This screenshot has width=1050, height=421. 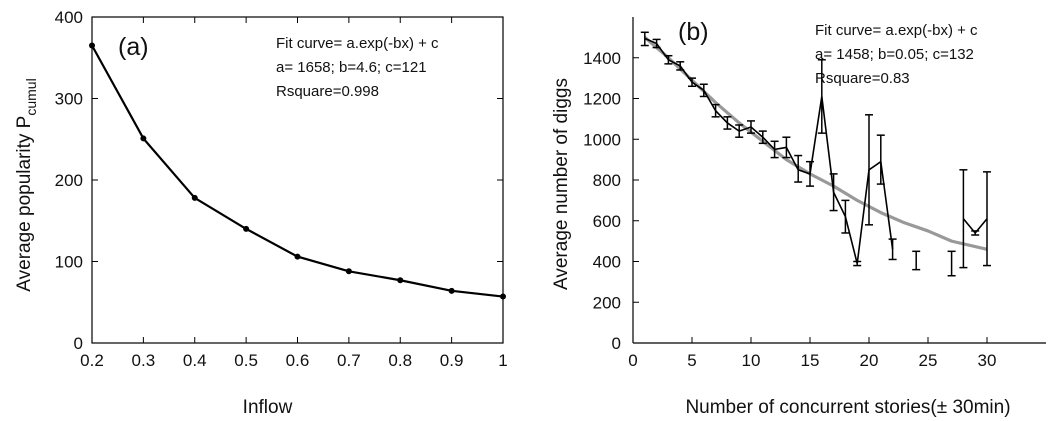 I want to click on x-tick-label-b: 15, so click(x=810, y=360).